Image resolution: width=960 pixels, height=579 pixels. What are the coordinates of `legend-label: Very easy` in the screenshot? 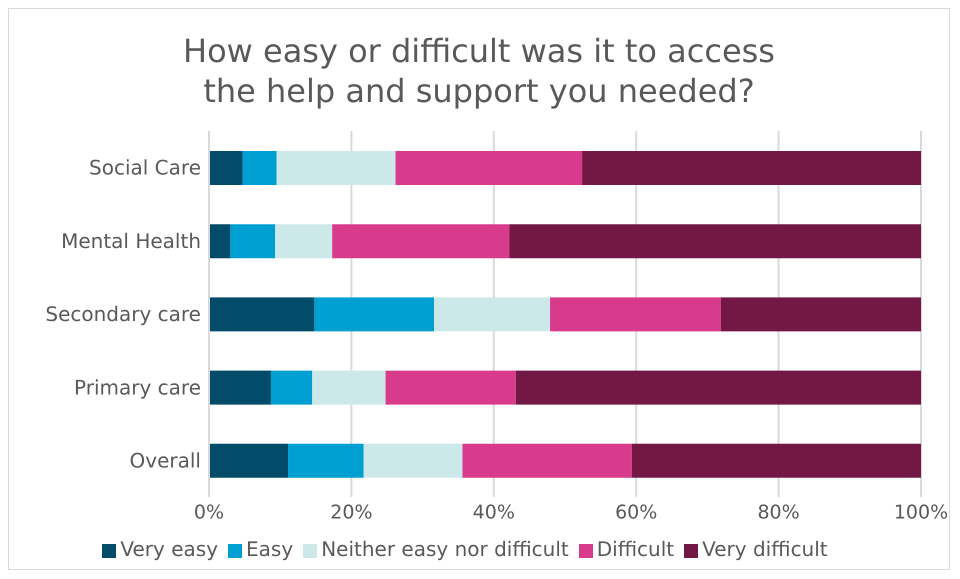 It's located at (169, 549).